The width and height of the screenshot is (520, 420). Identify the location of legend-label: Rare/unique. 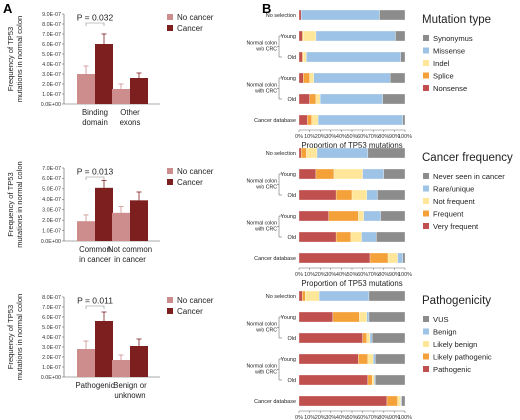
(453, 189).